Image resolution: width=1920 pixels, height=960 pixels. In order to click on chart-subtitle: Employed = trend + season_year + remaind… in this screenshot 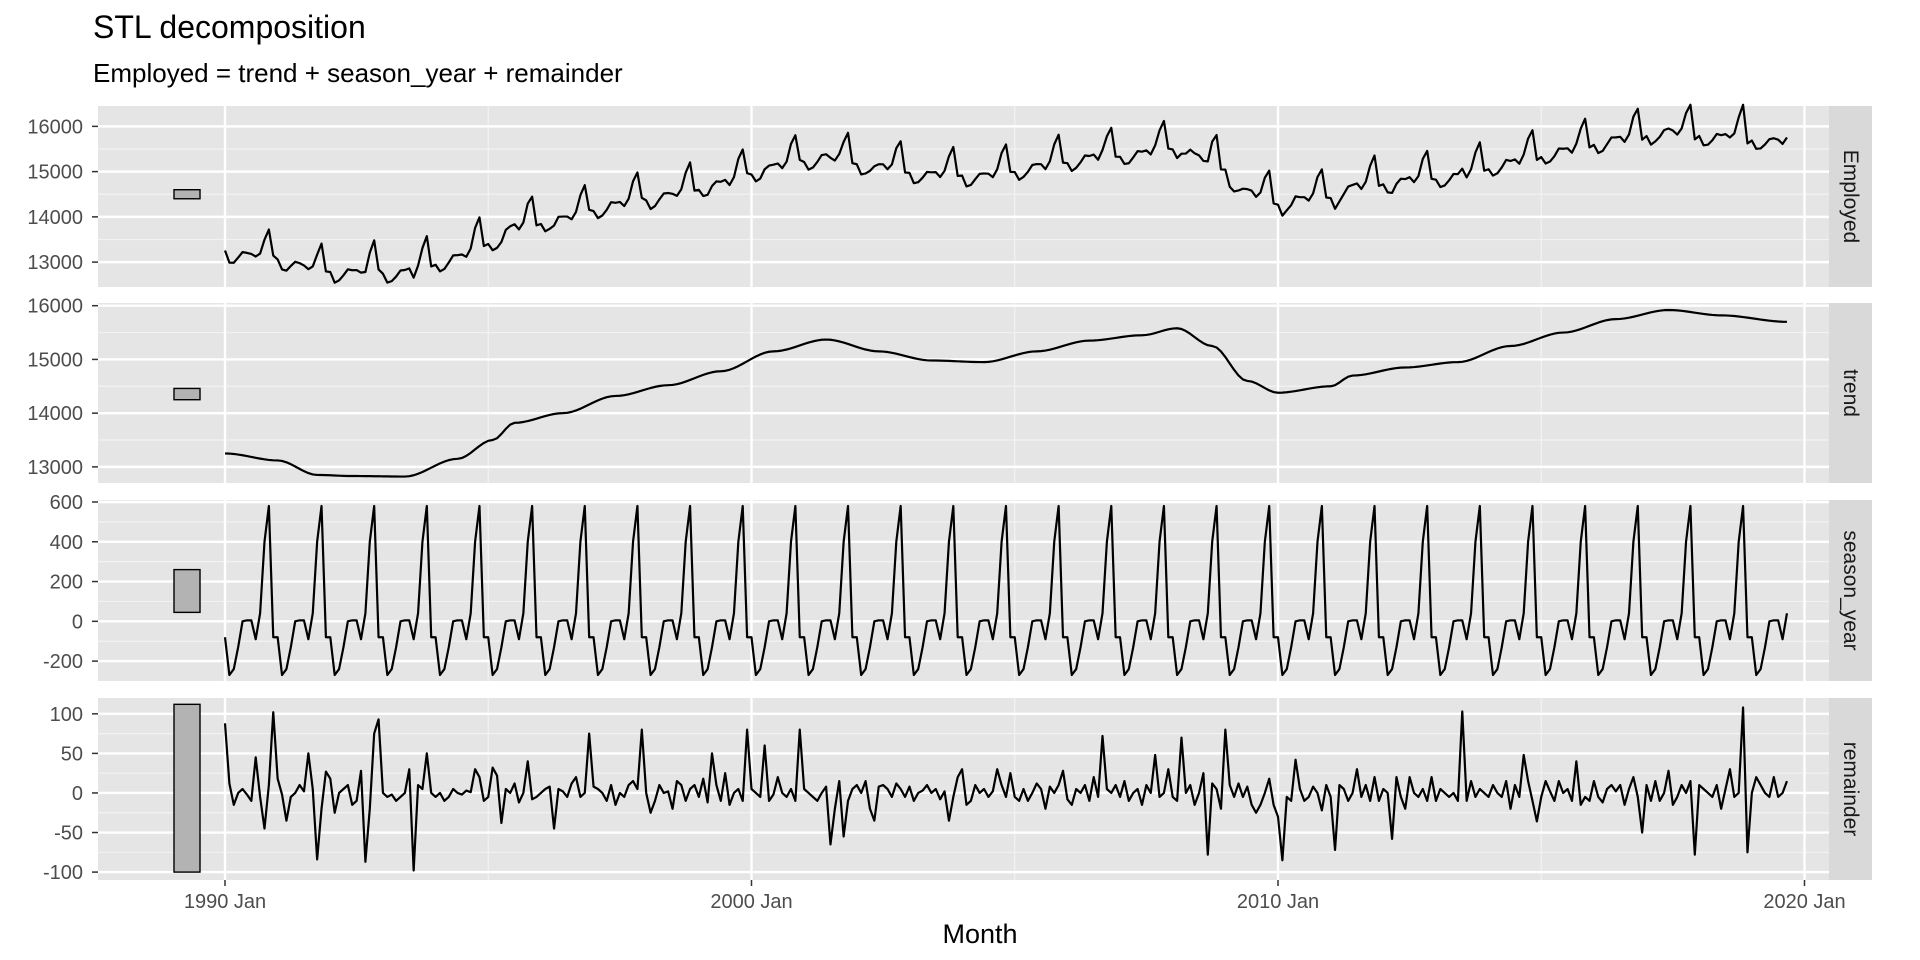, I will do `click(358, 73)`.